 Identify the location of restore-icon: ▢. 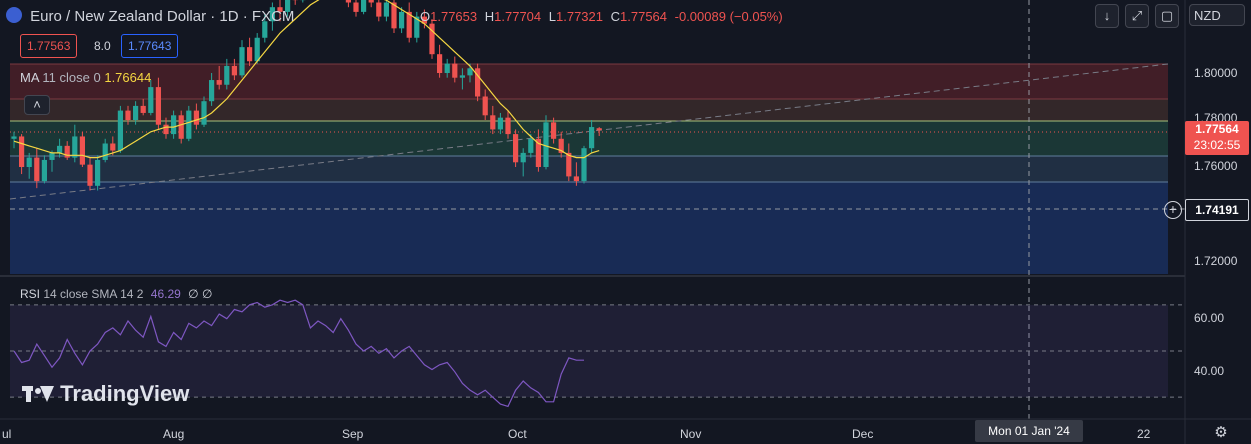
(1167, 15).